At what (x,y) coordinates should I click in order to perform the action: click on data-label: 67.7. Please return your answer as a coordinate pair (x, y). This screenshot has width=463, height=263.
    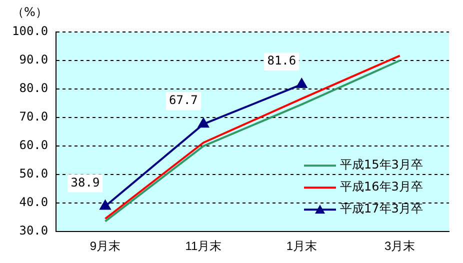
    Looking at the image, I should click on (183, 100).